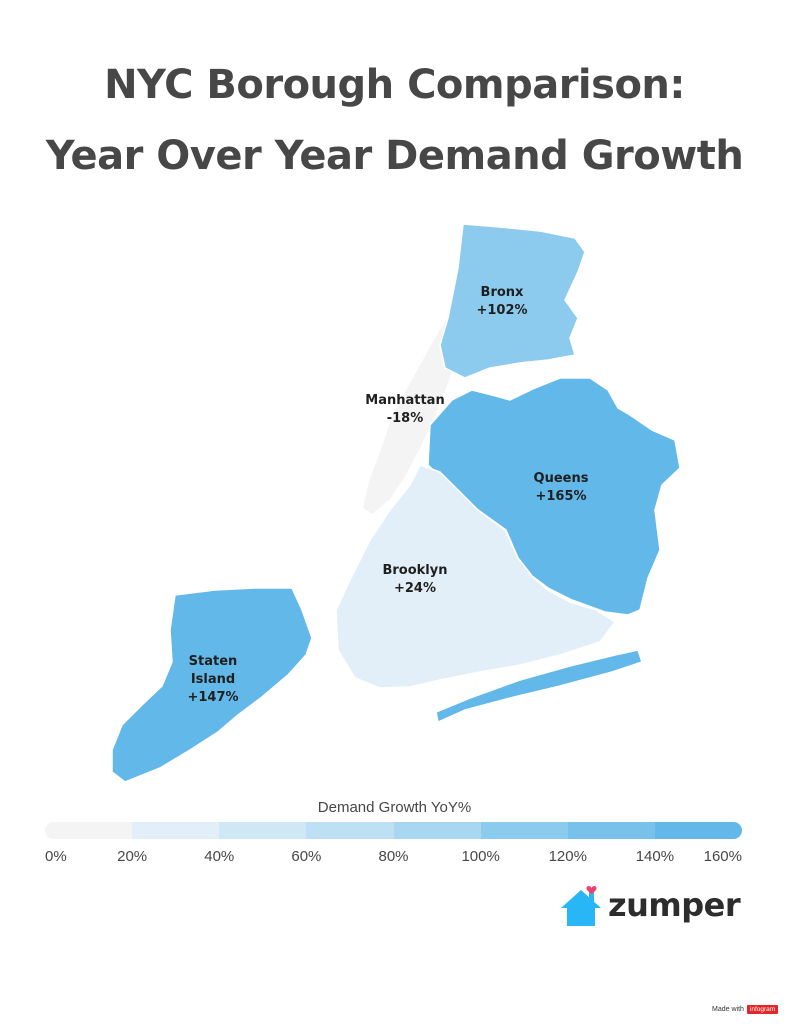 The height and width of the screenshot is (1024, 789). Describe the element at coordinates (132, 856) in the screenshot. I see `legend-tick-label: 20%` at that location.